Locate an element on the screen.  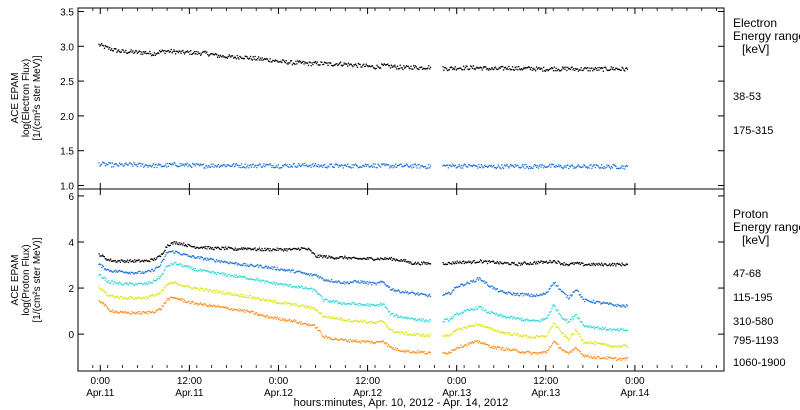
proton-legend-entry: 47-68 is located at coordinates (747, 274).